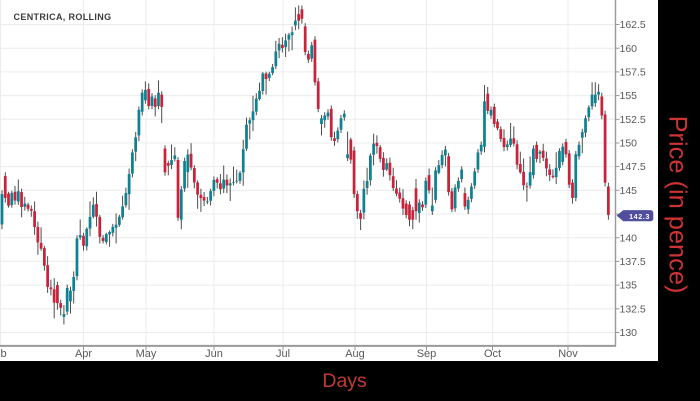 This screenshot has height=401, width=700. What do you see at coordinates (633, 309) in the screenshot?
I see `svg-text: 132.5` at bounding box center [633, 309].